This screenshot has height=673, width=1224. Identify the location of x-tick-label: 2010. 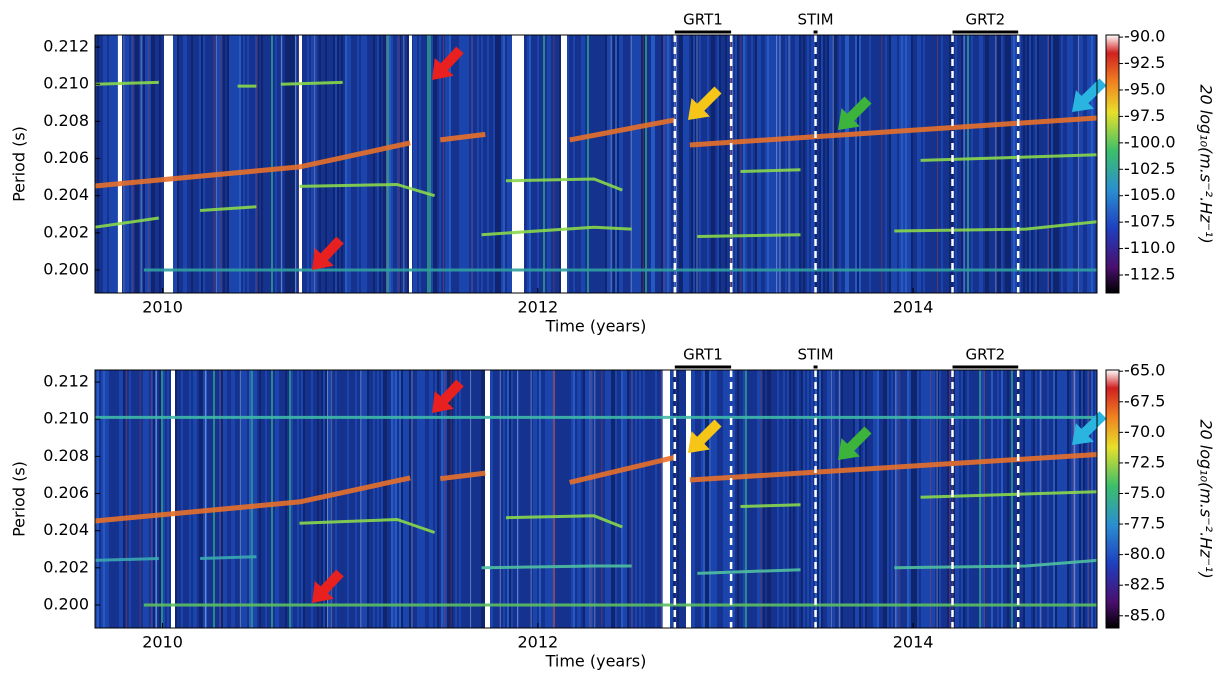
(162, 642).